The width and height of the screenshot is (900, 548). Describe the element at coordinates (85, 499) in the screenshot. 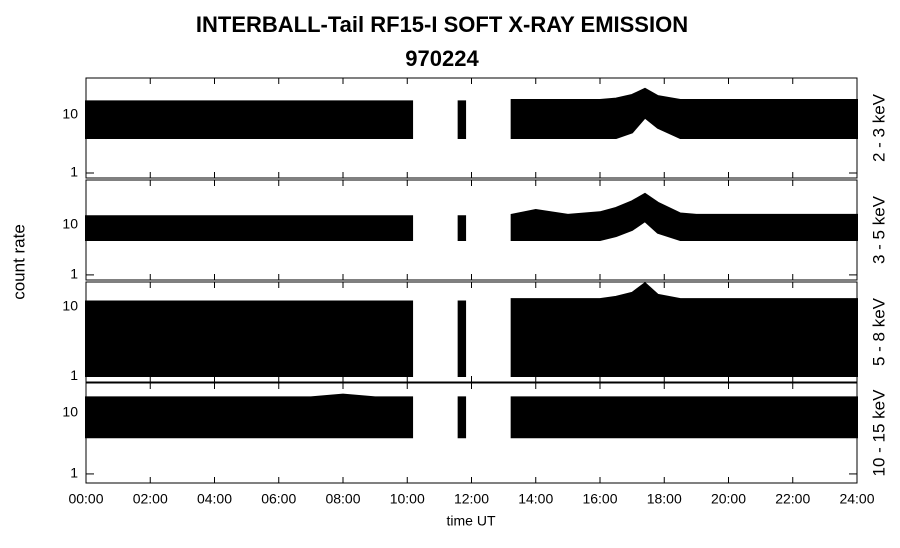

I see `x-tick-label: 00:00` at that location.